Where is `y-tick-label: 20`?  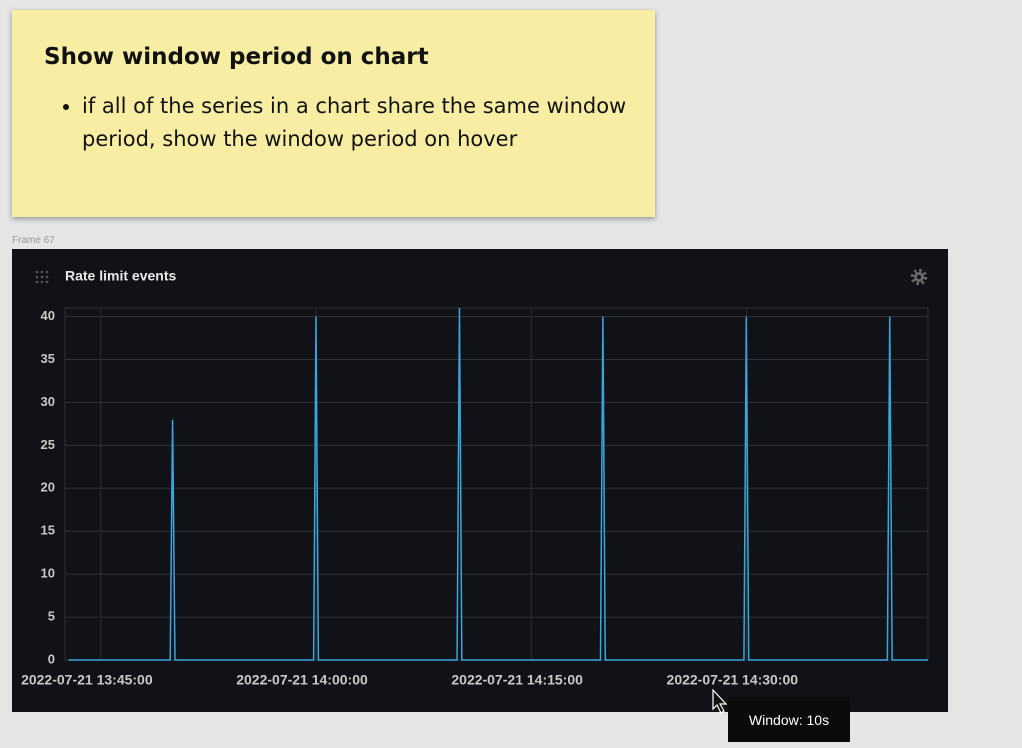 y-tick-label: 20 is located at coordinates (48, 487).